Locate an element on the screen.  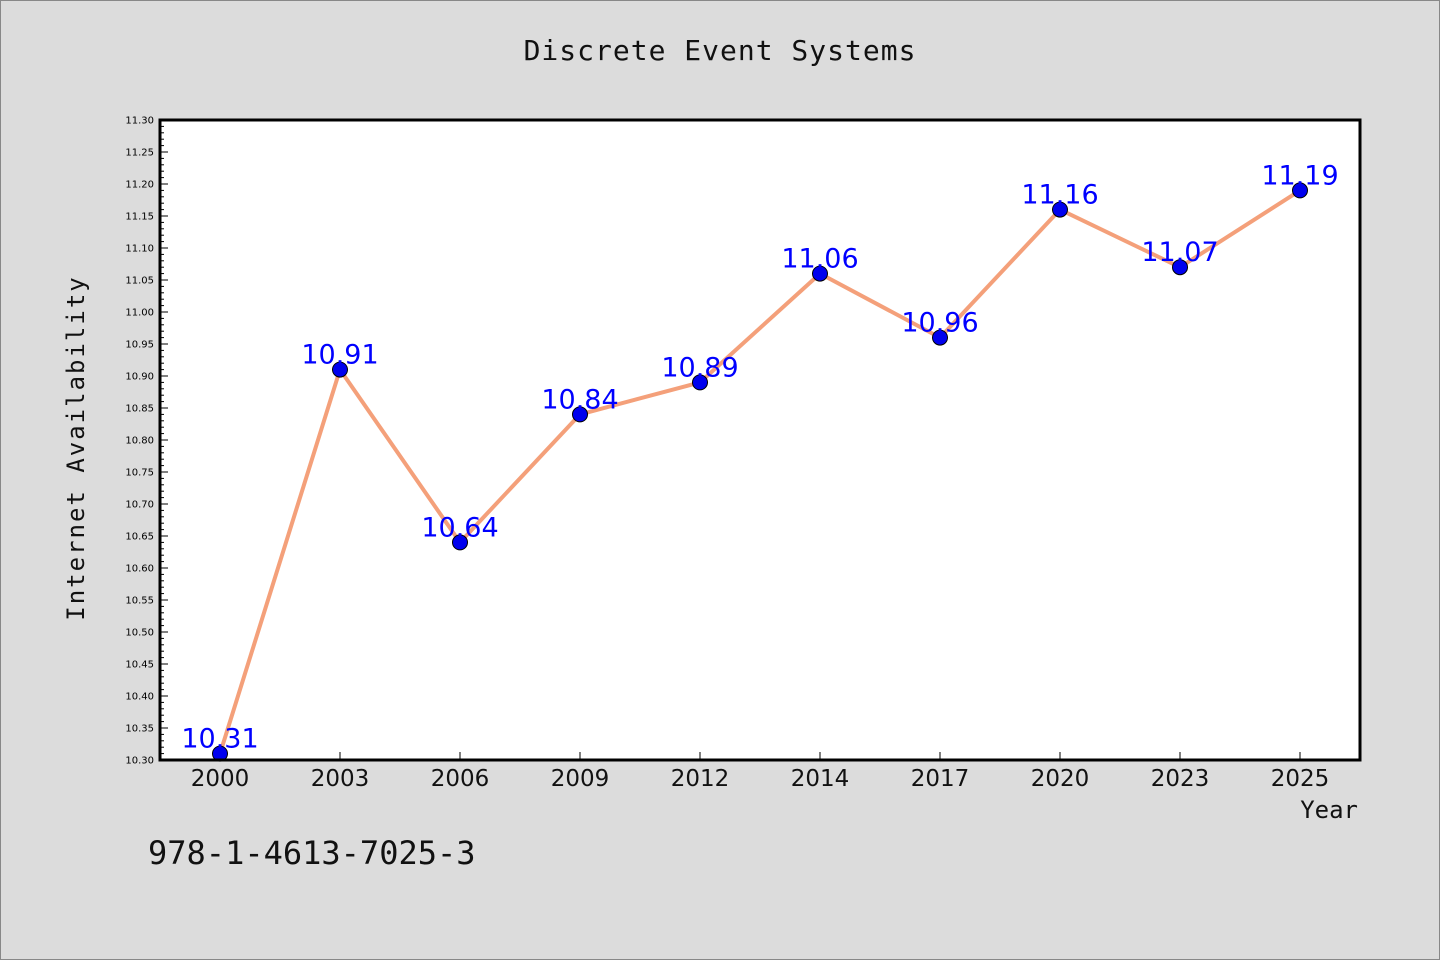
x-tick-label: 2006 is located at coordinates (460, 779).